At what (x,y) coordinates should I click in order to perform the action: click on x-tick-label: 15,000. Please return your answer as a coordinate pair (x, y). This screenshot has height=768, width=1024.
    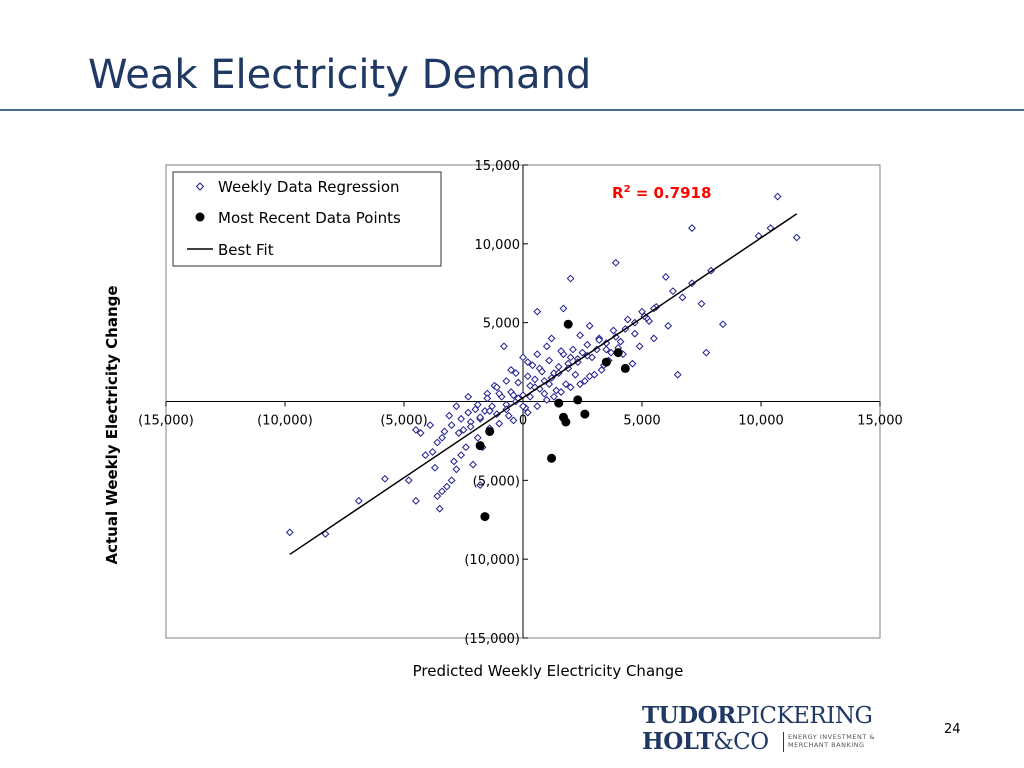
    Looking at the image, I should click on (880, 421).